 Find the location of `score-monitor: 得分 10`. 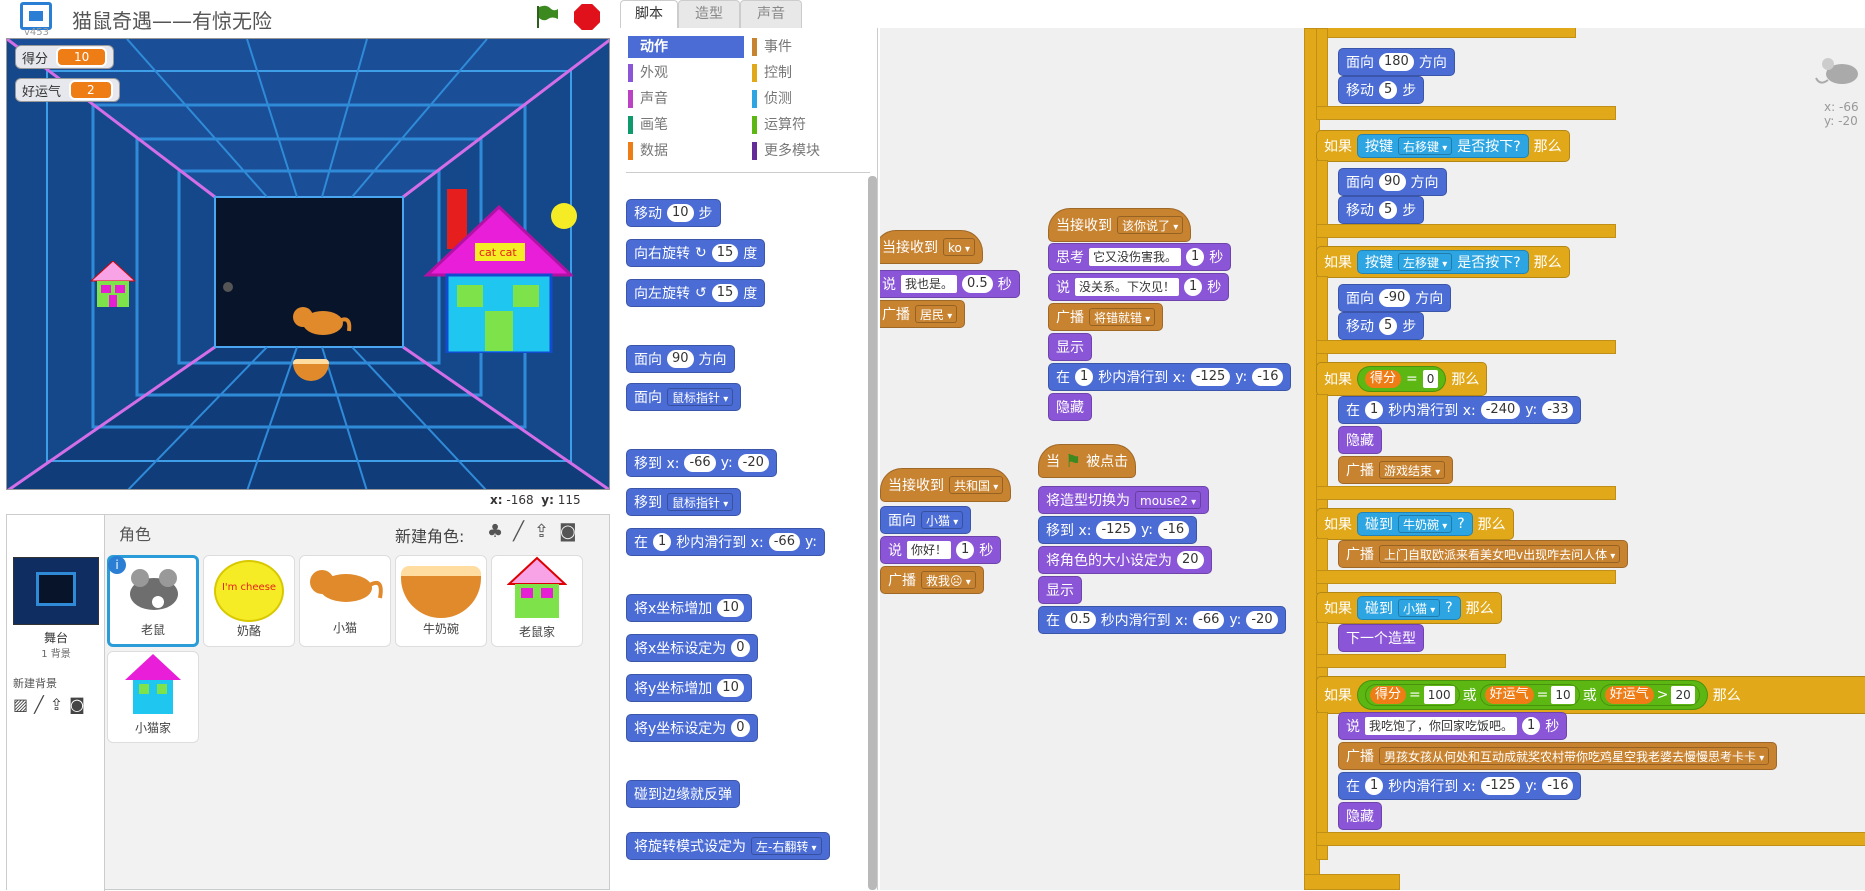

score-monitor: 得分 10 is located at coordinates (65, 57).